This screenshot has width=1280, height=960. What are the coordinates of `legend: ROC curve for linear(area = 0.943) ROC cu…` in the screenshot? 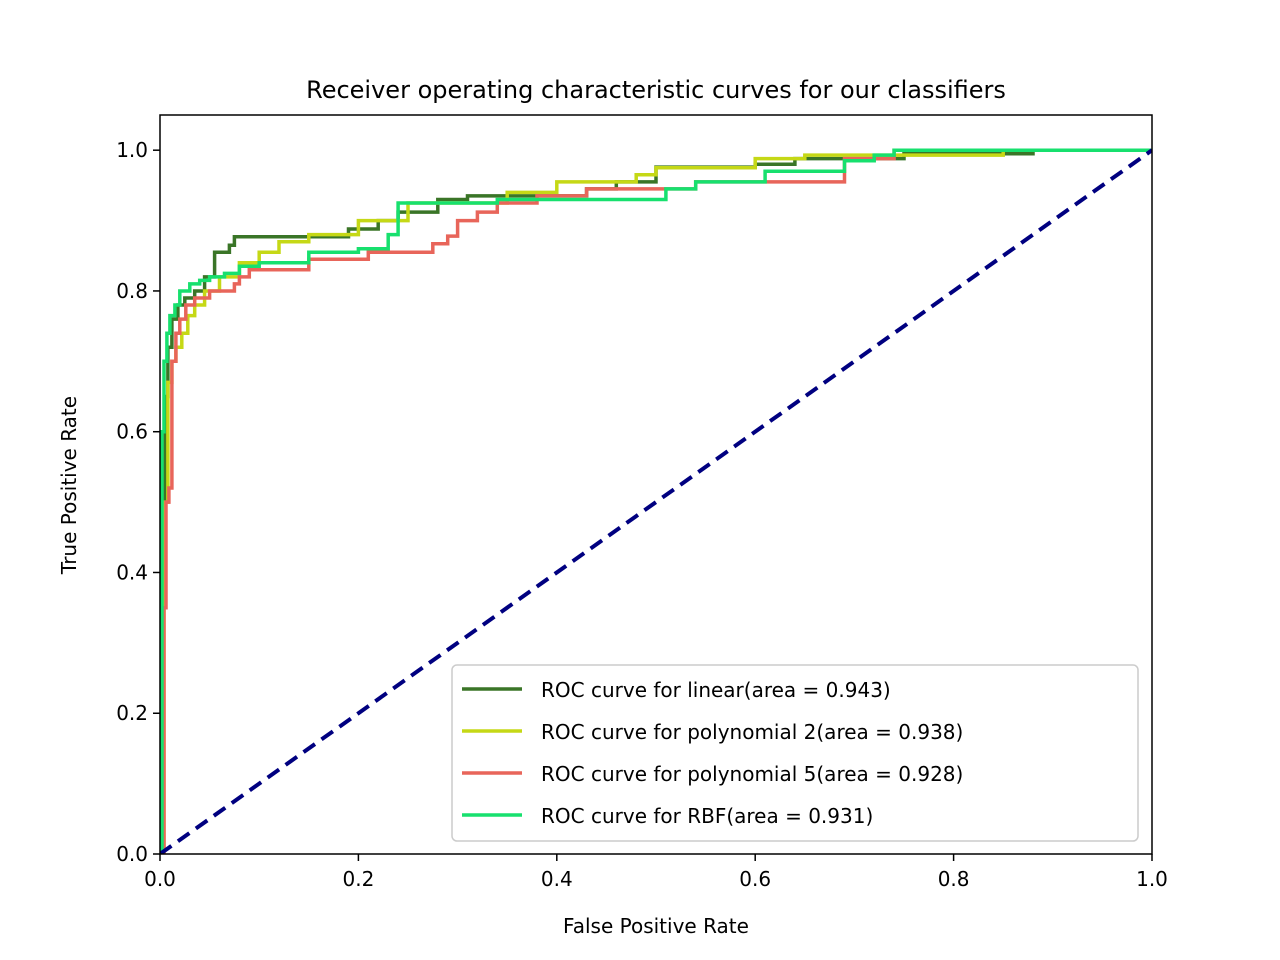 It's located at (795, 753).